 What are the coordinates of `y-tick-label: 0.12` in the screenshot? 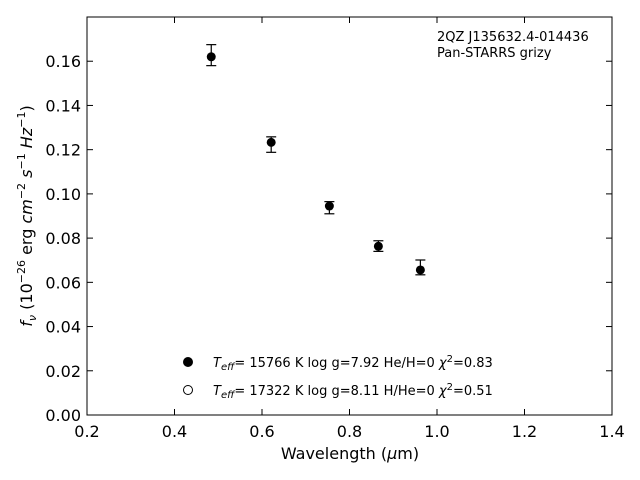 It's located at (63, 150).